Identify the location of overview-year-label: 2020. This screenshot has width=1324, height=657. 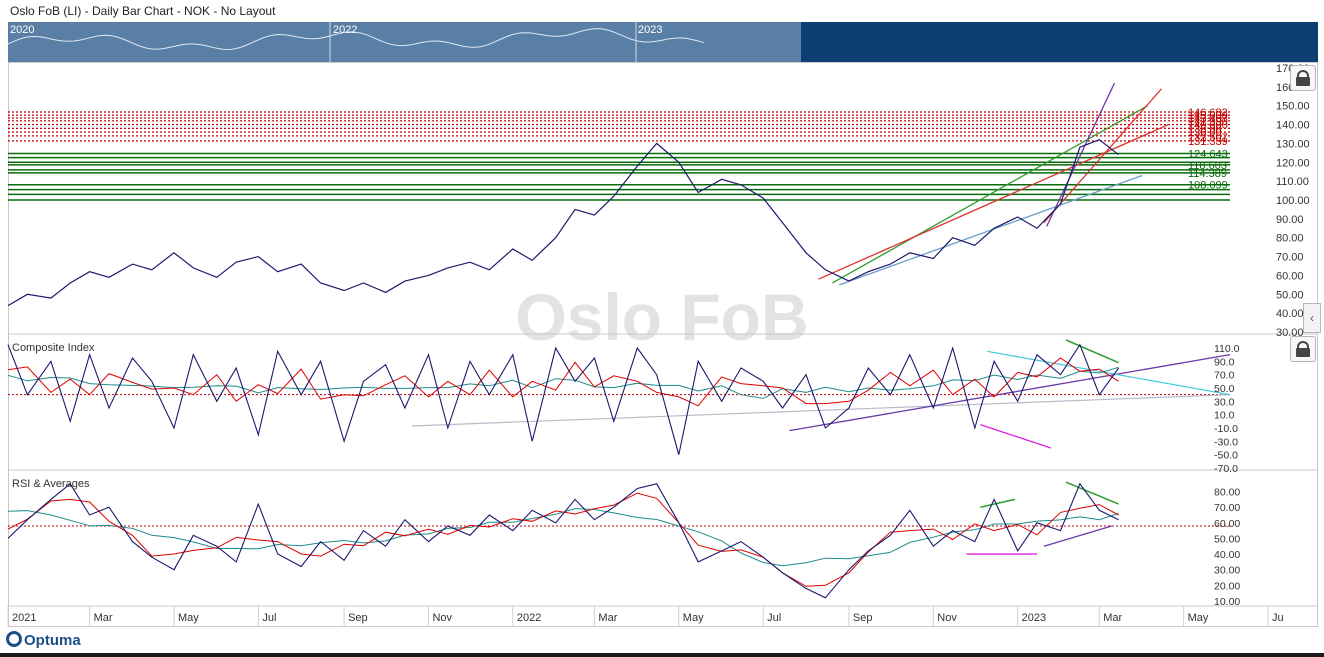
(22, 30).